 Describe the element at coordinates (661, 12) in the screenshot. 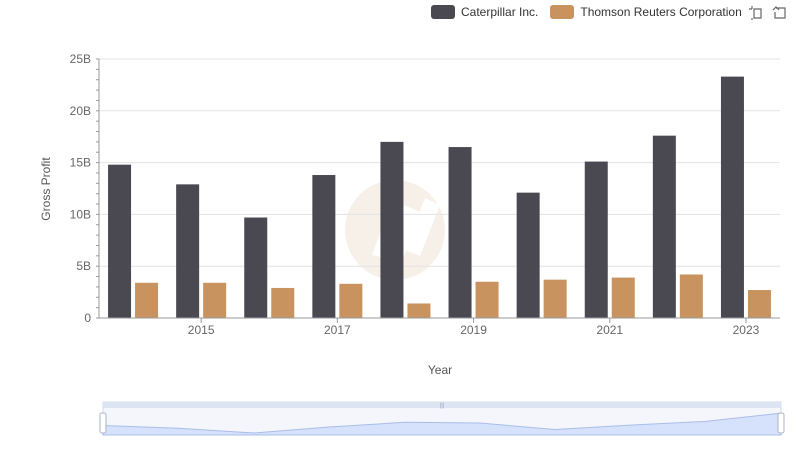

I see `legend-label: Thomson Reuters Corporation` at that location.